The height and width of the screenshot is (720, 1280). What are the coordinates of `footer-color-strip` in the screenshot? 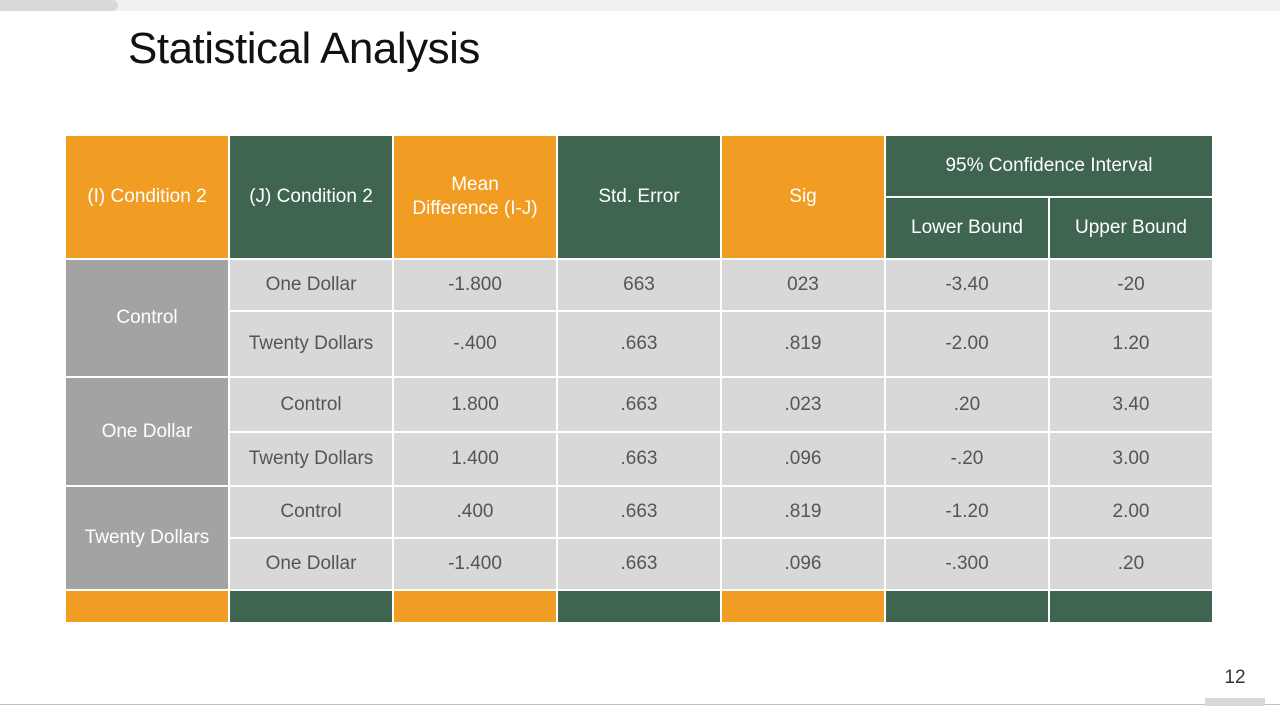 It's located at (639, 606).